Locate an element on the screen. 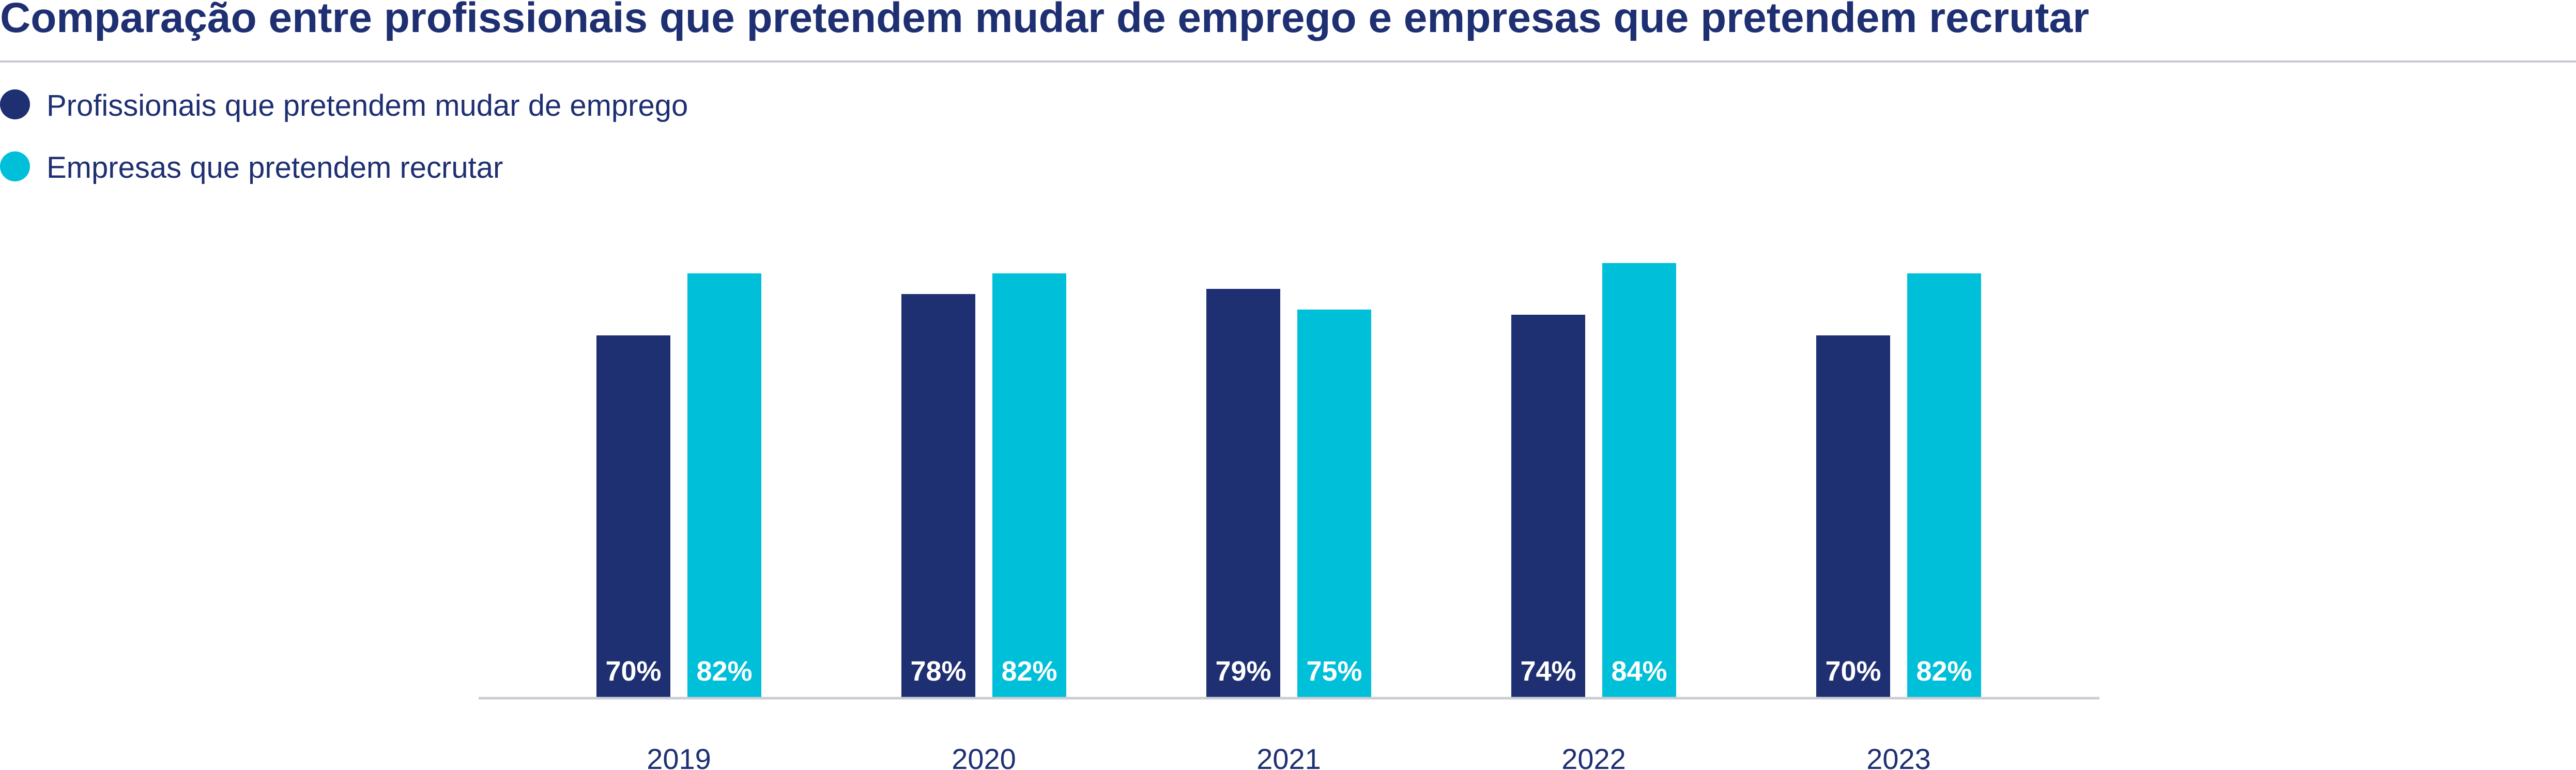 The height and width of the screenshot is (770, 2576). legend-item-empresas: Empresas que pretendem recrutar is located at coordinates (251, 168).